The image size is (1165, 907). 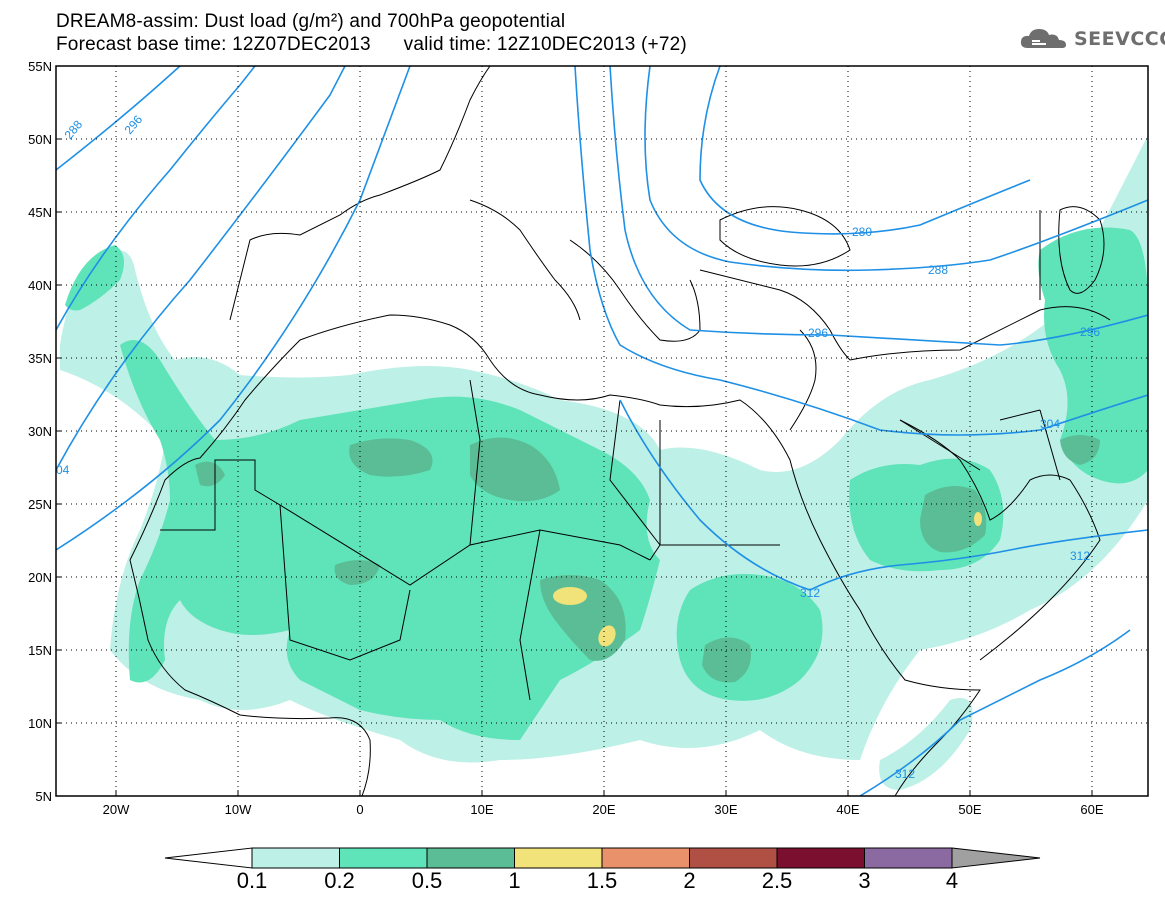 What do you see at coordinates (777, 880) in the screenshot?
I see `colorbar-label: 2.5` at bounding box center [777, 880].